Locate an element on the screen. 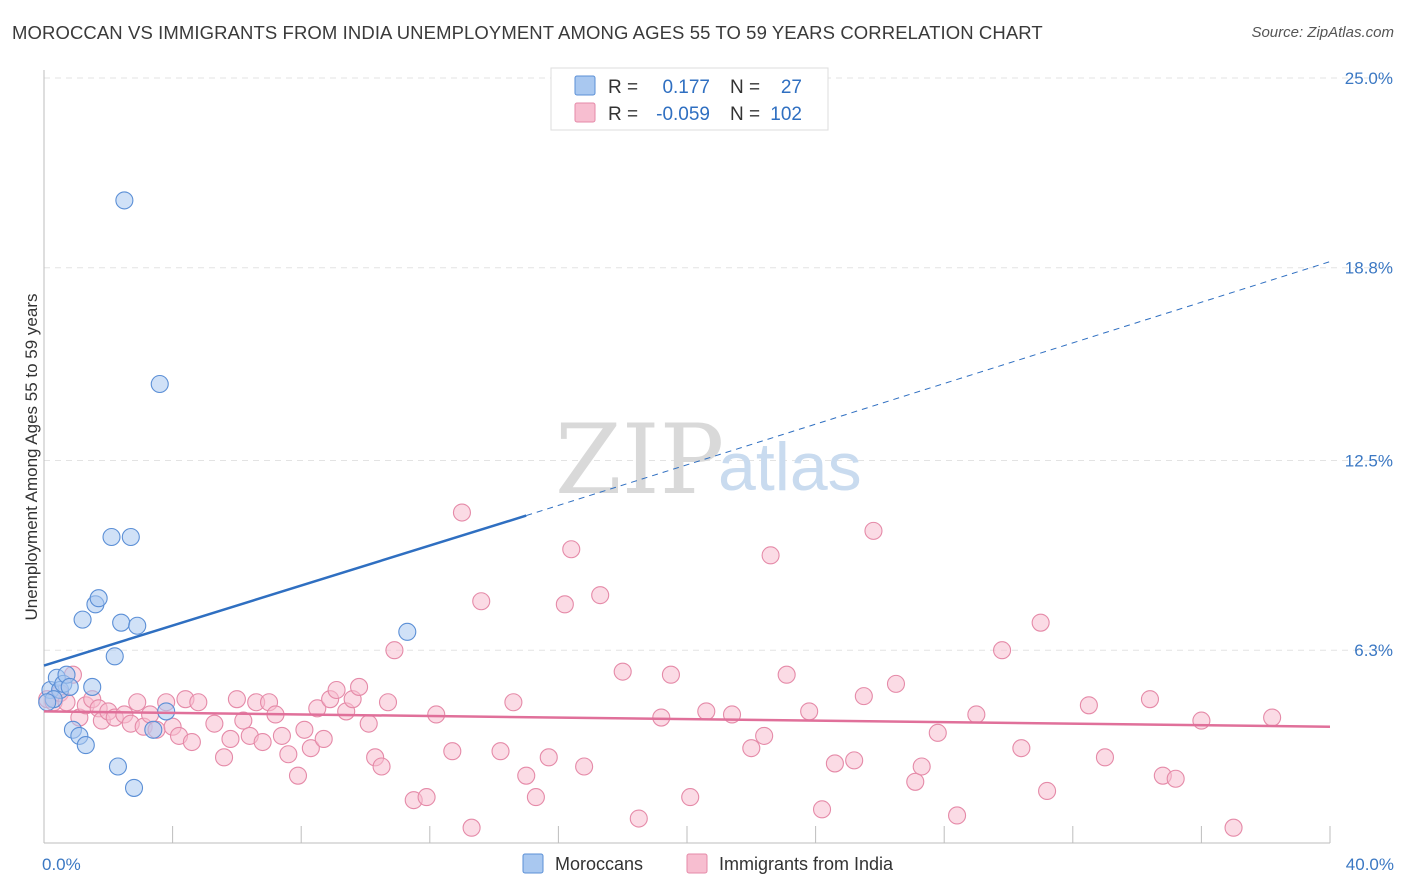 The width and height of the screenshot is (1406, 892). bottom-legend-swatch-moroccans is located at coordinates (533, 863).